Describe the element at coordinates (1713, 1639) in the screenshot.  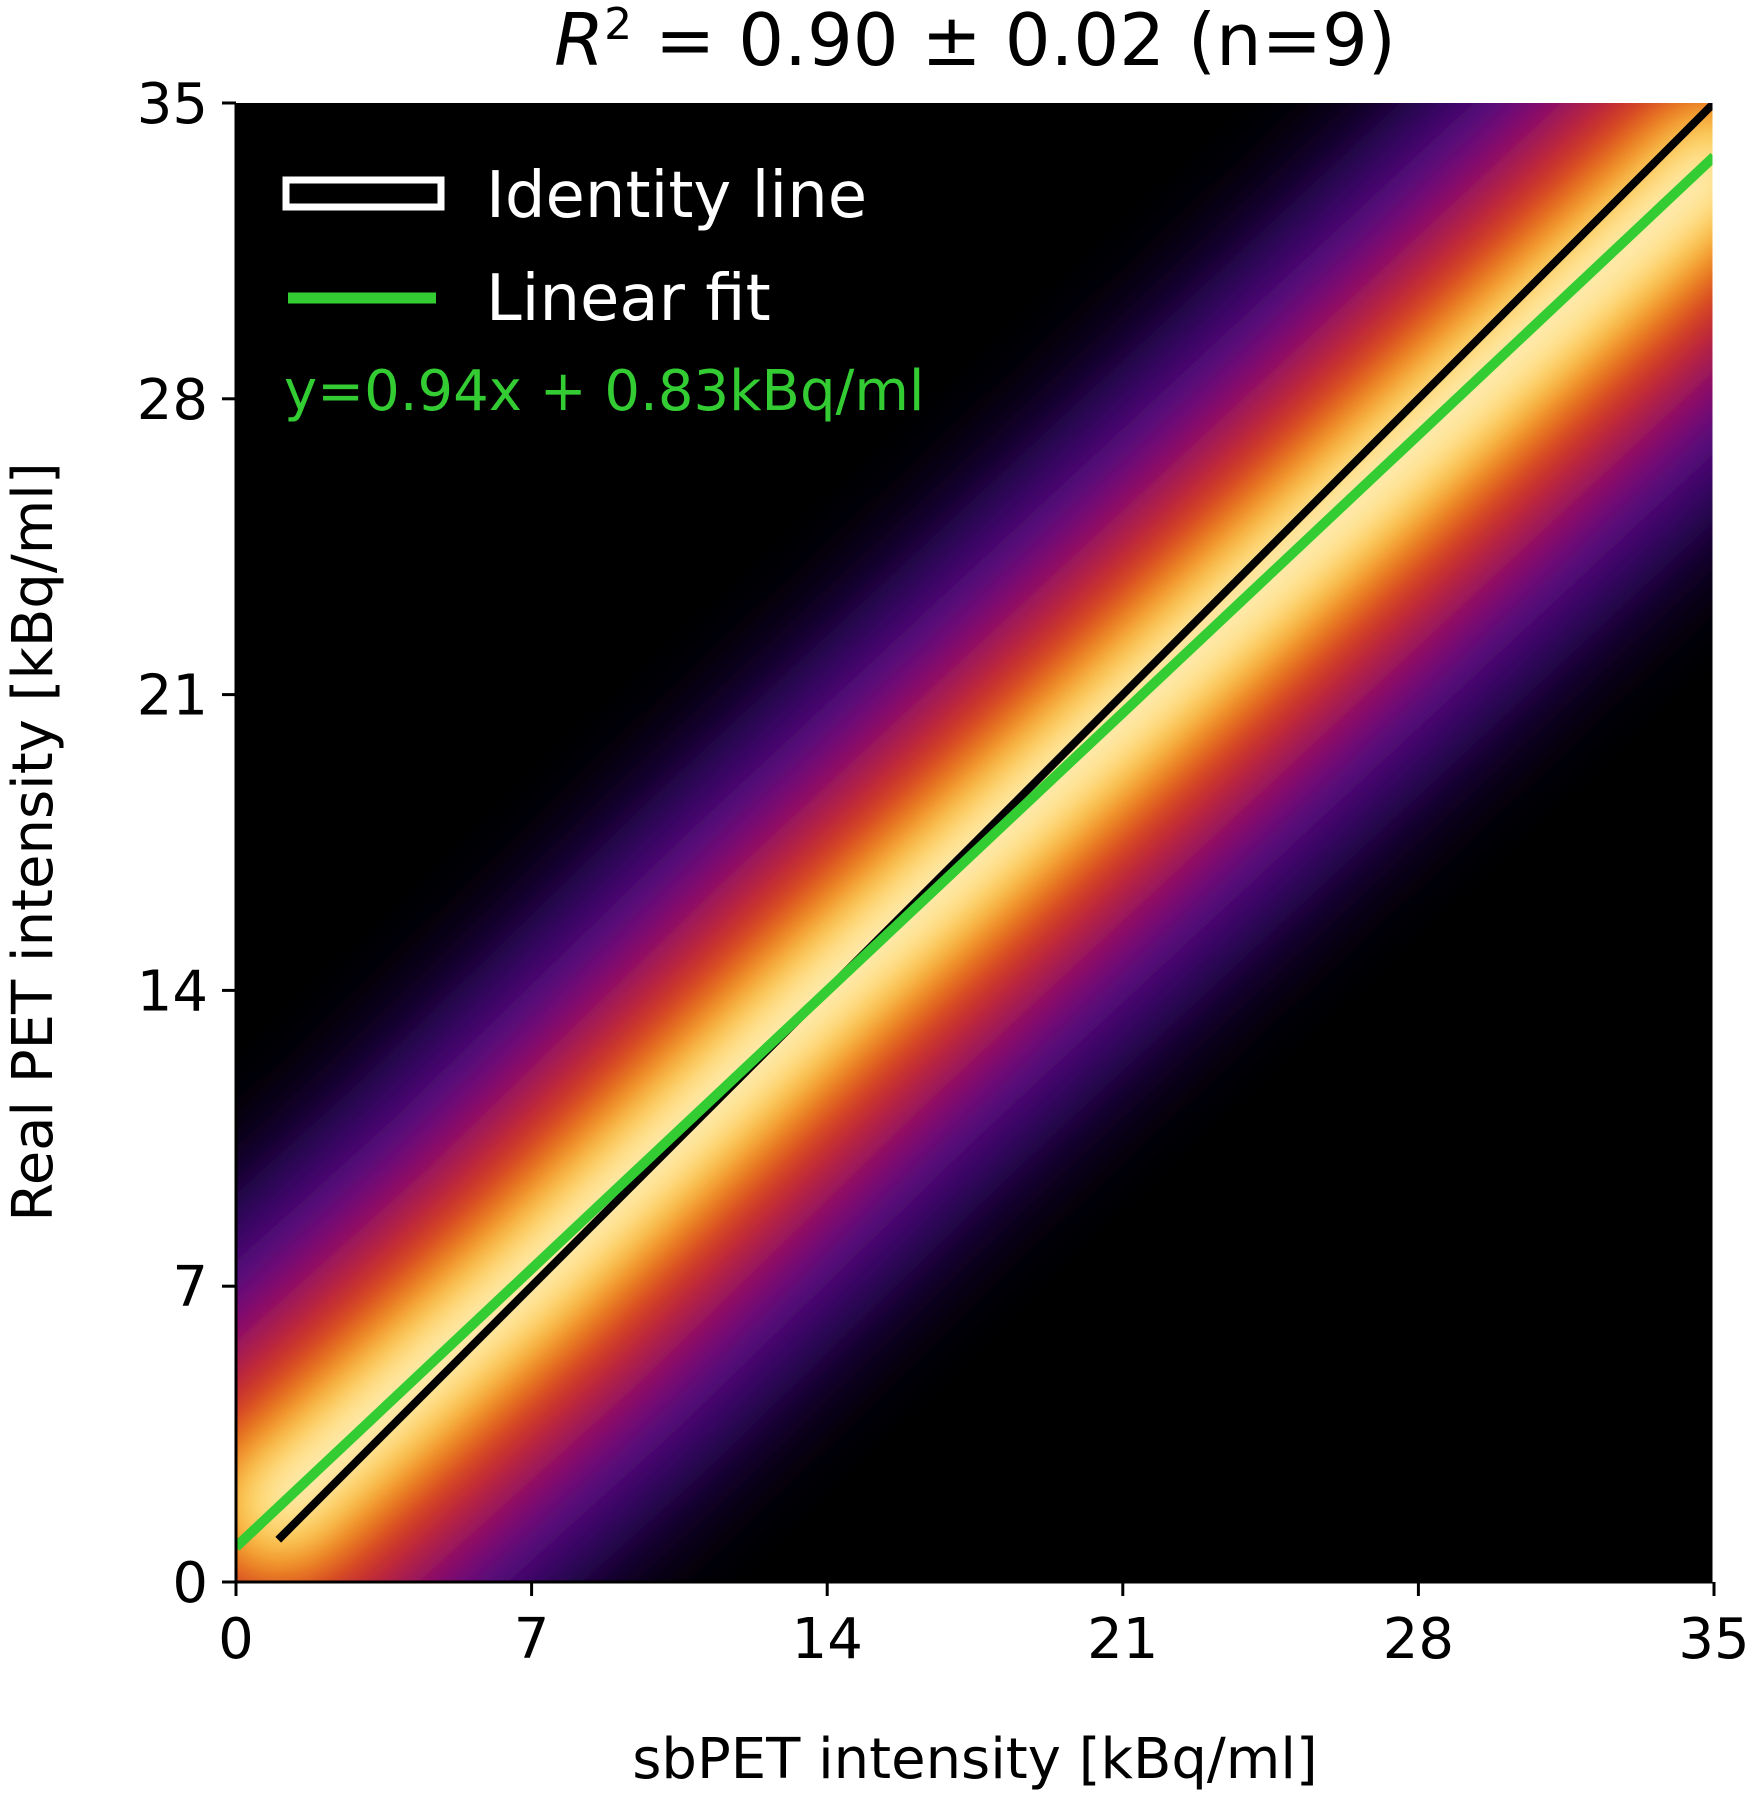
I see `x-tick-label: 35` at that location.